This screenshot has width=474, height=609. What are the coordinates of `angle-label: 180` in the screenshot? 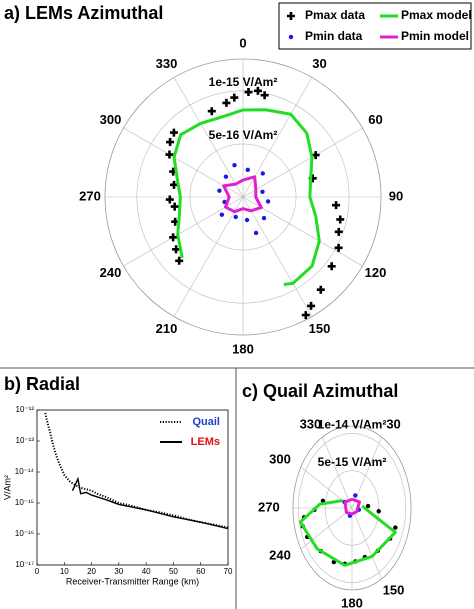 It's located at (352, 602).